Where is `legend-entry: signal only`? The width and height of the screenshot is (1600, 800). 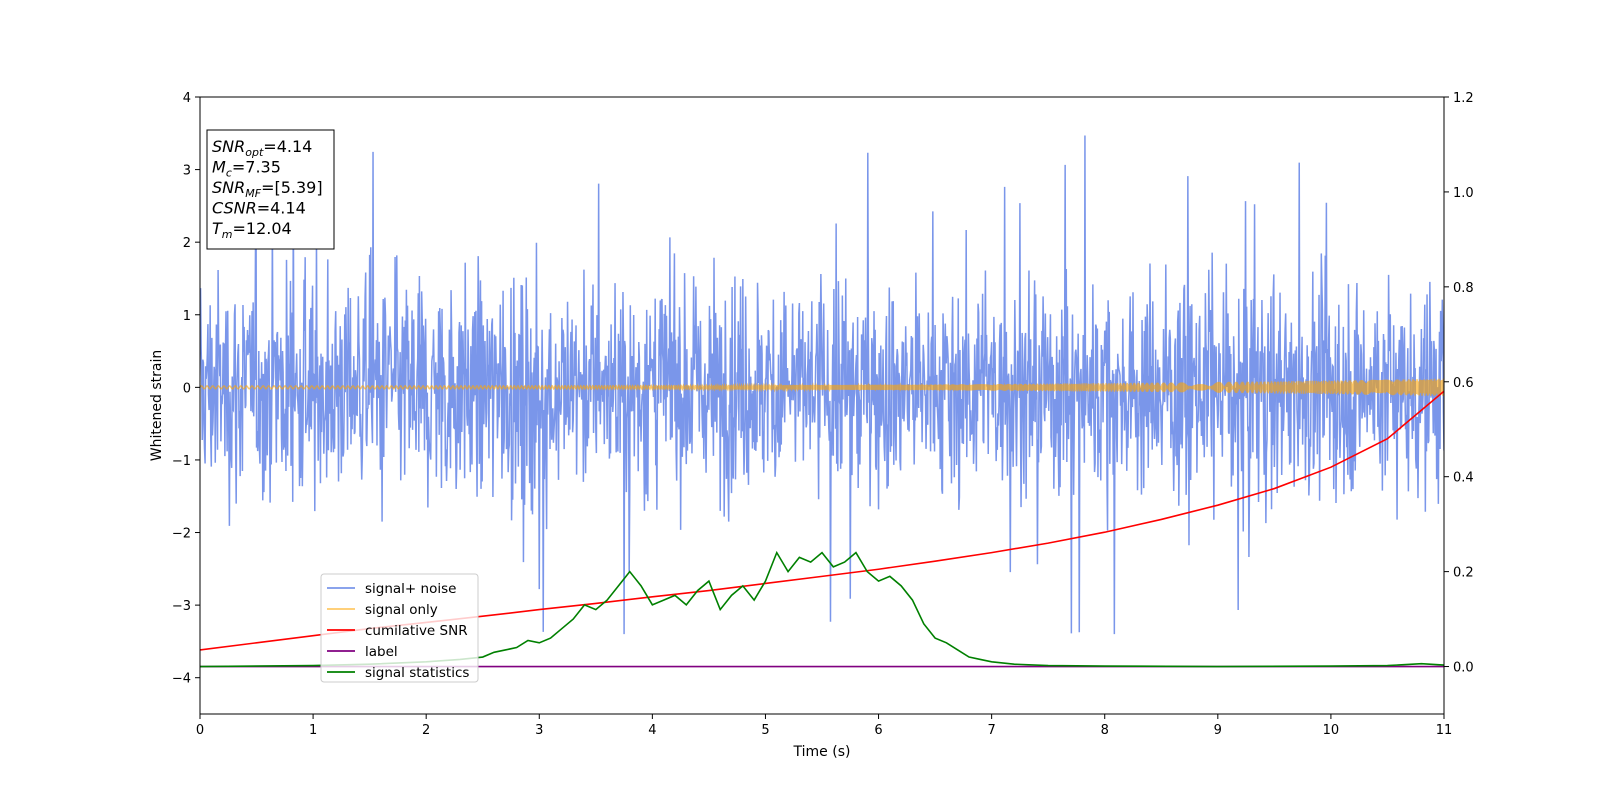
legend-entry: signal only is located at coordinates (401, 610).